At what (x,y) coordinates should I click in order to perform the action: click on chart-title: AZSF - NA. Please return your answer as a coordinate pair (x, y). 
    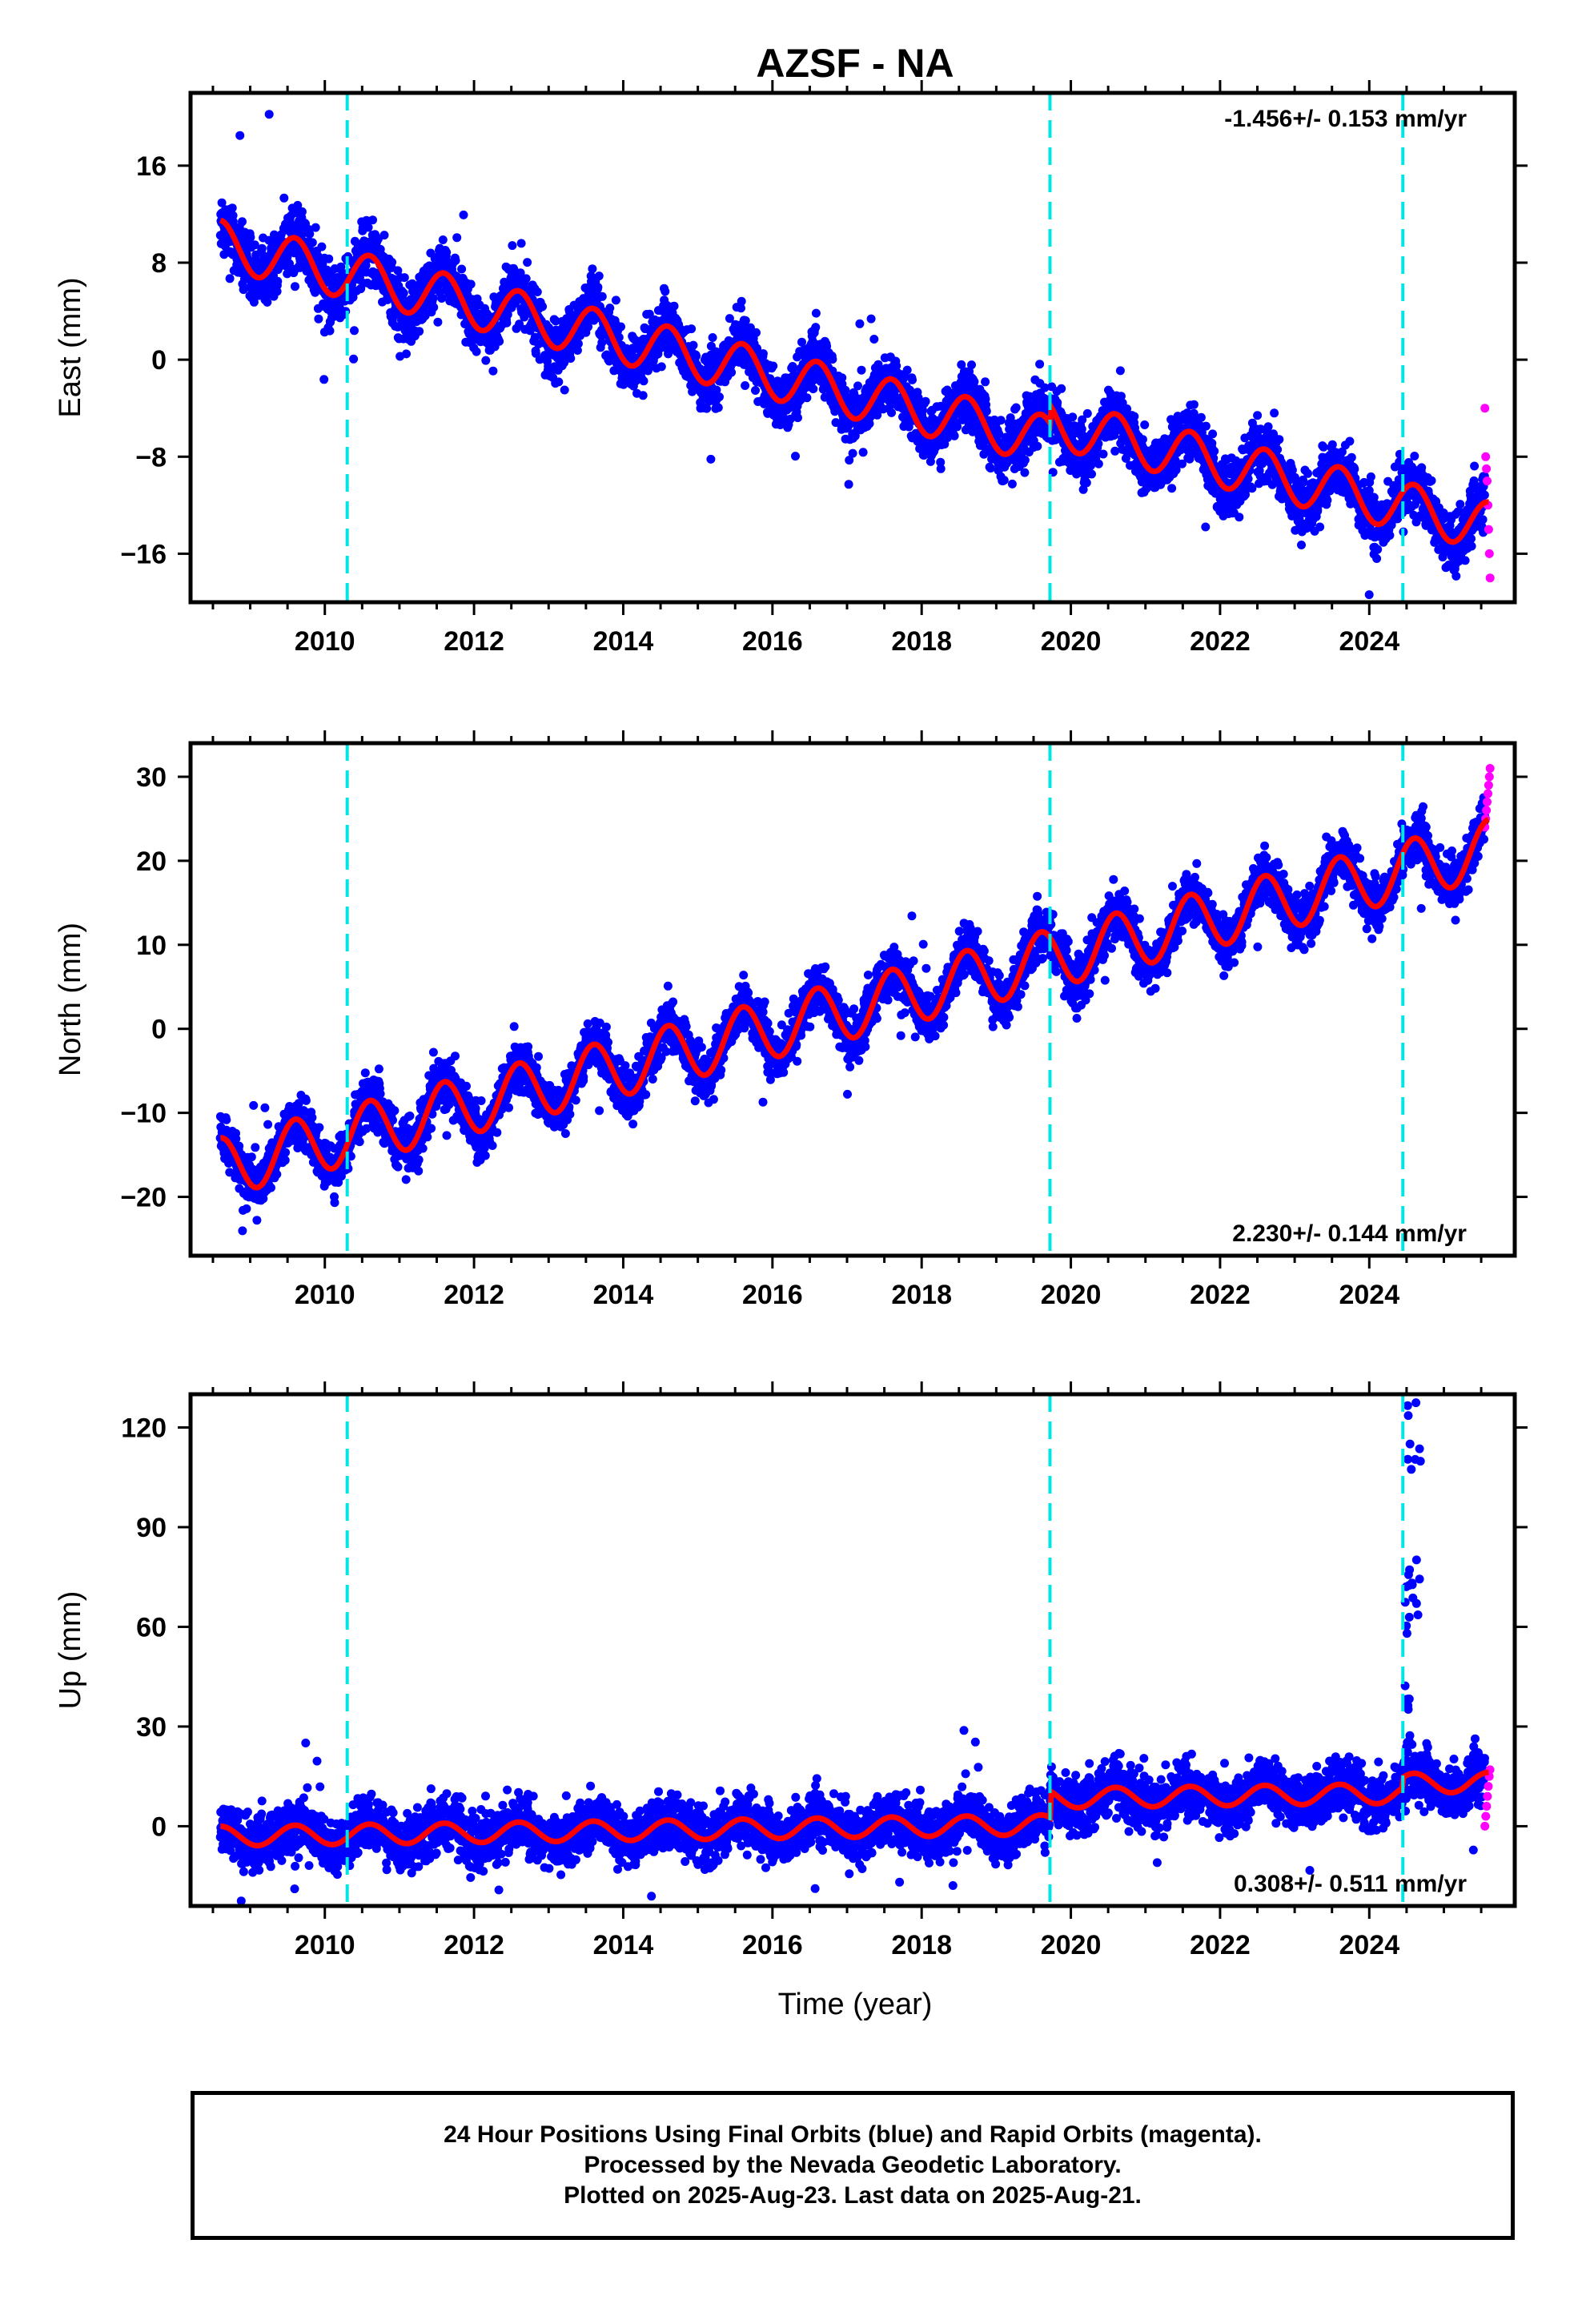
    Looking at the image, I should click on (855, 63).